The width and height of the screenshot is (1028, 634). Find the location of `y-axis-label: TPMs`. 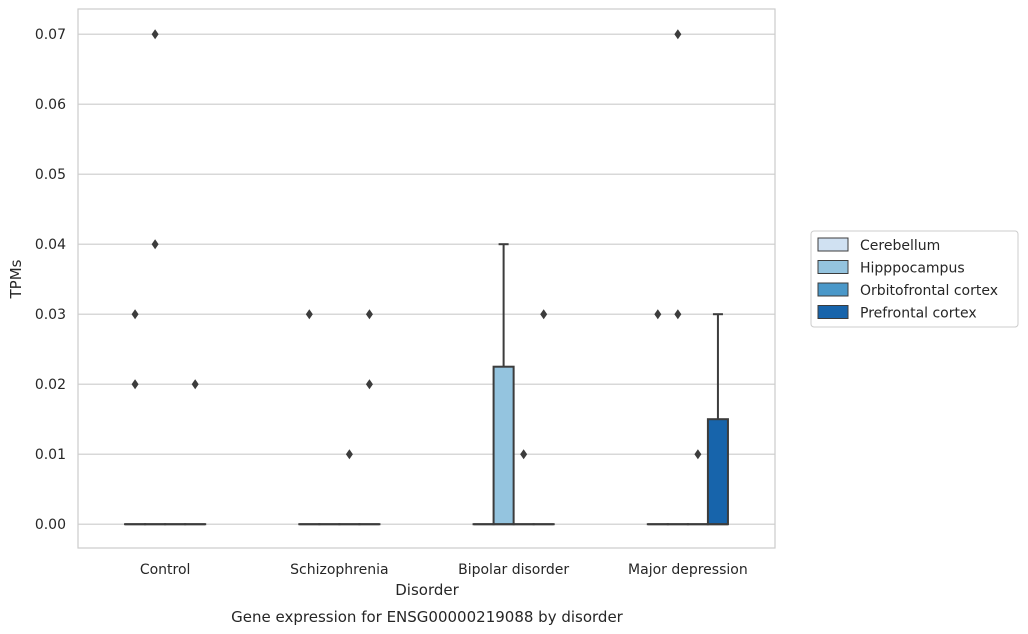

y-axis-label: TPMs is located at coordinates (16, 279).